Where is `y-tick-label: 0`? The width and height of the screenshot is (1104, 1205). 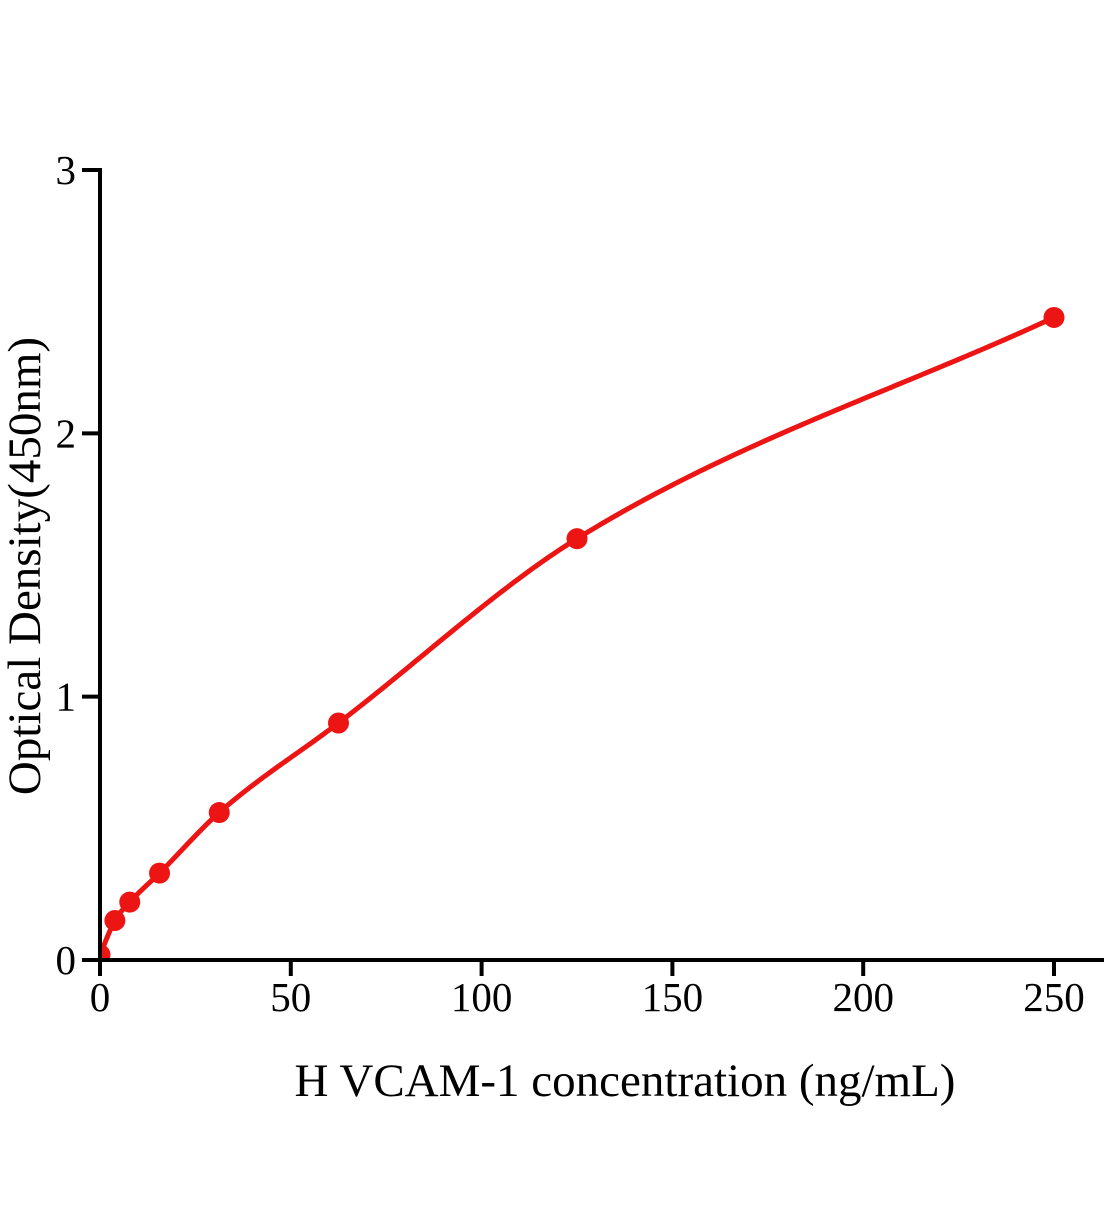
y-tick-label: 0 is located at coordinates (66, 960).